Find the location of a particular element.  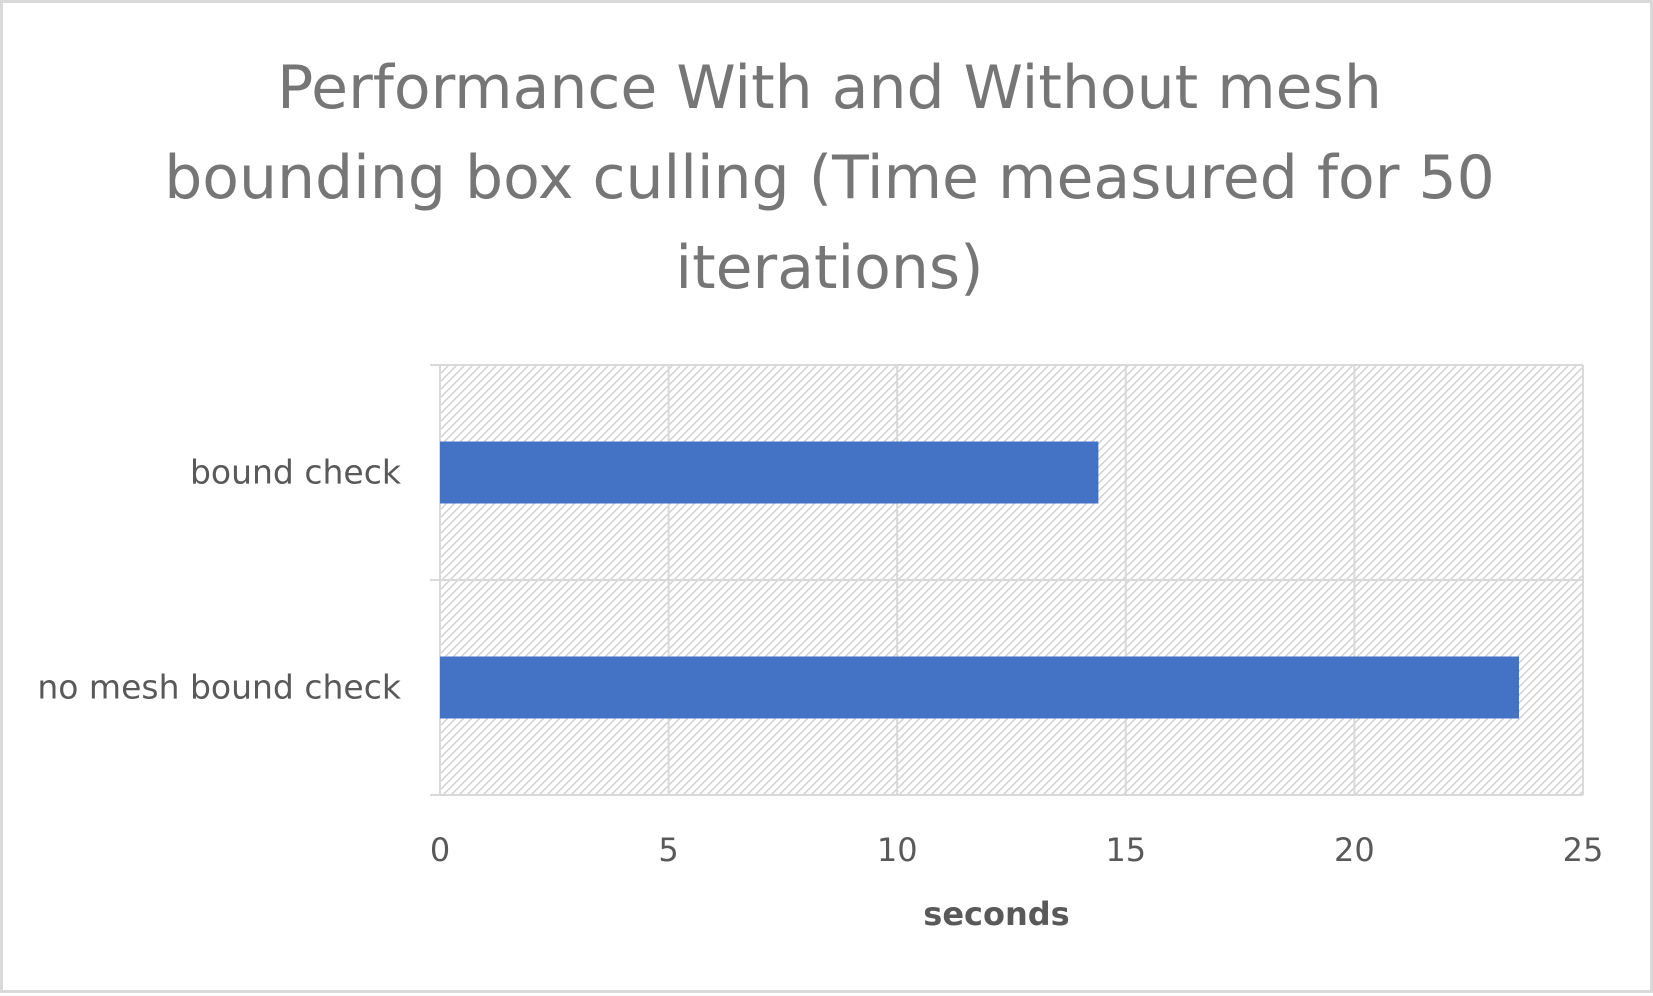

category-label: bound check is located at coordinates (296, 472).